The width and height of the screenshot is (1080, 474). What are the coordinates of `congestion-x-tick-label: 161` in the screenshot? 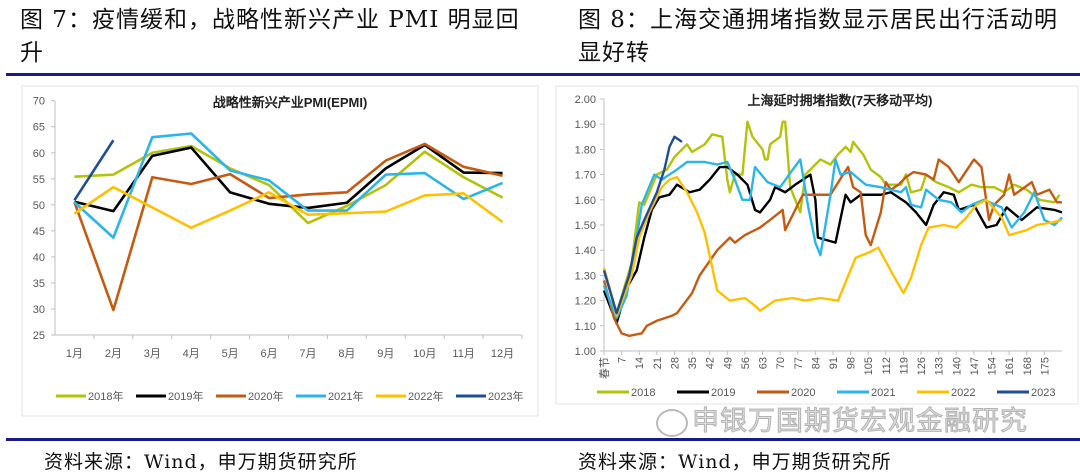 It's located at (1010, 366).